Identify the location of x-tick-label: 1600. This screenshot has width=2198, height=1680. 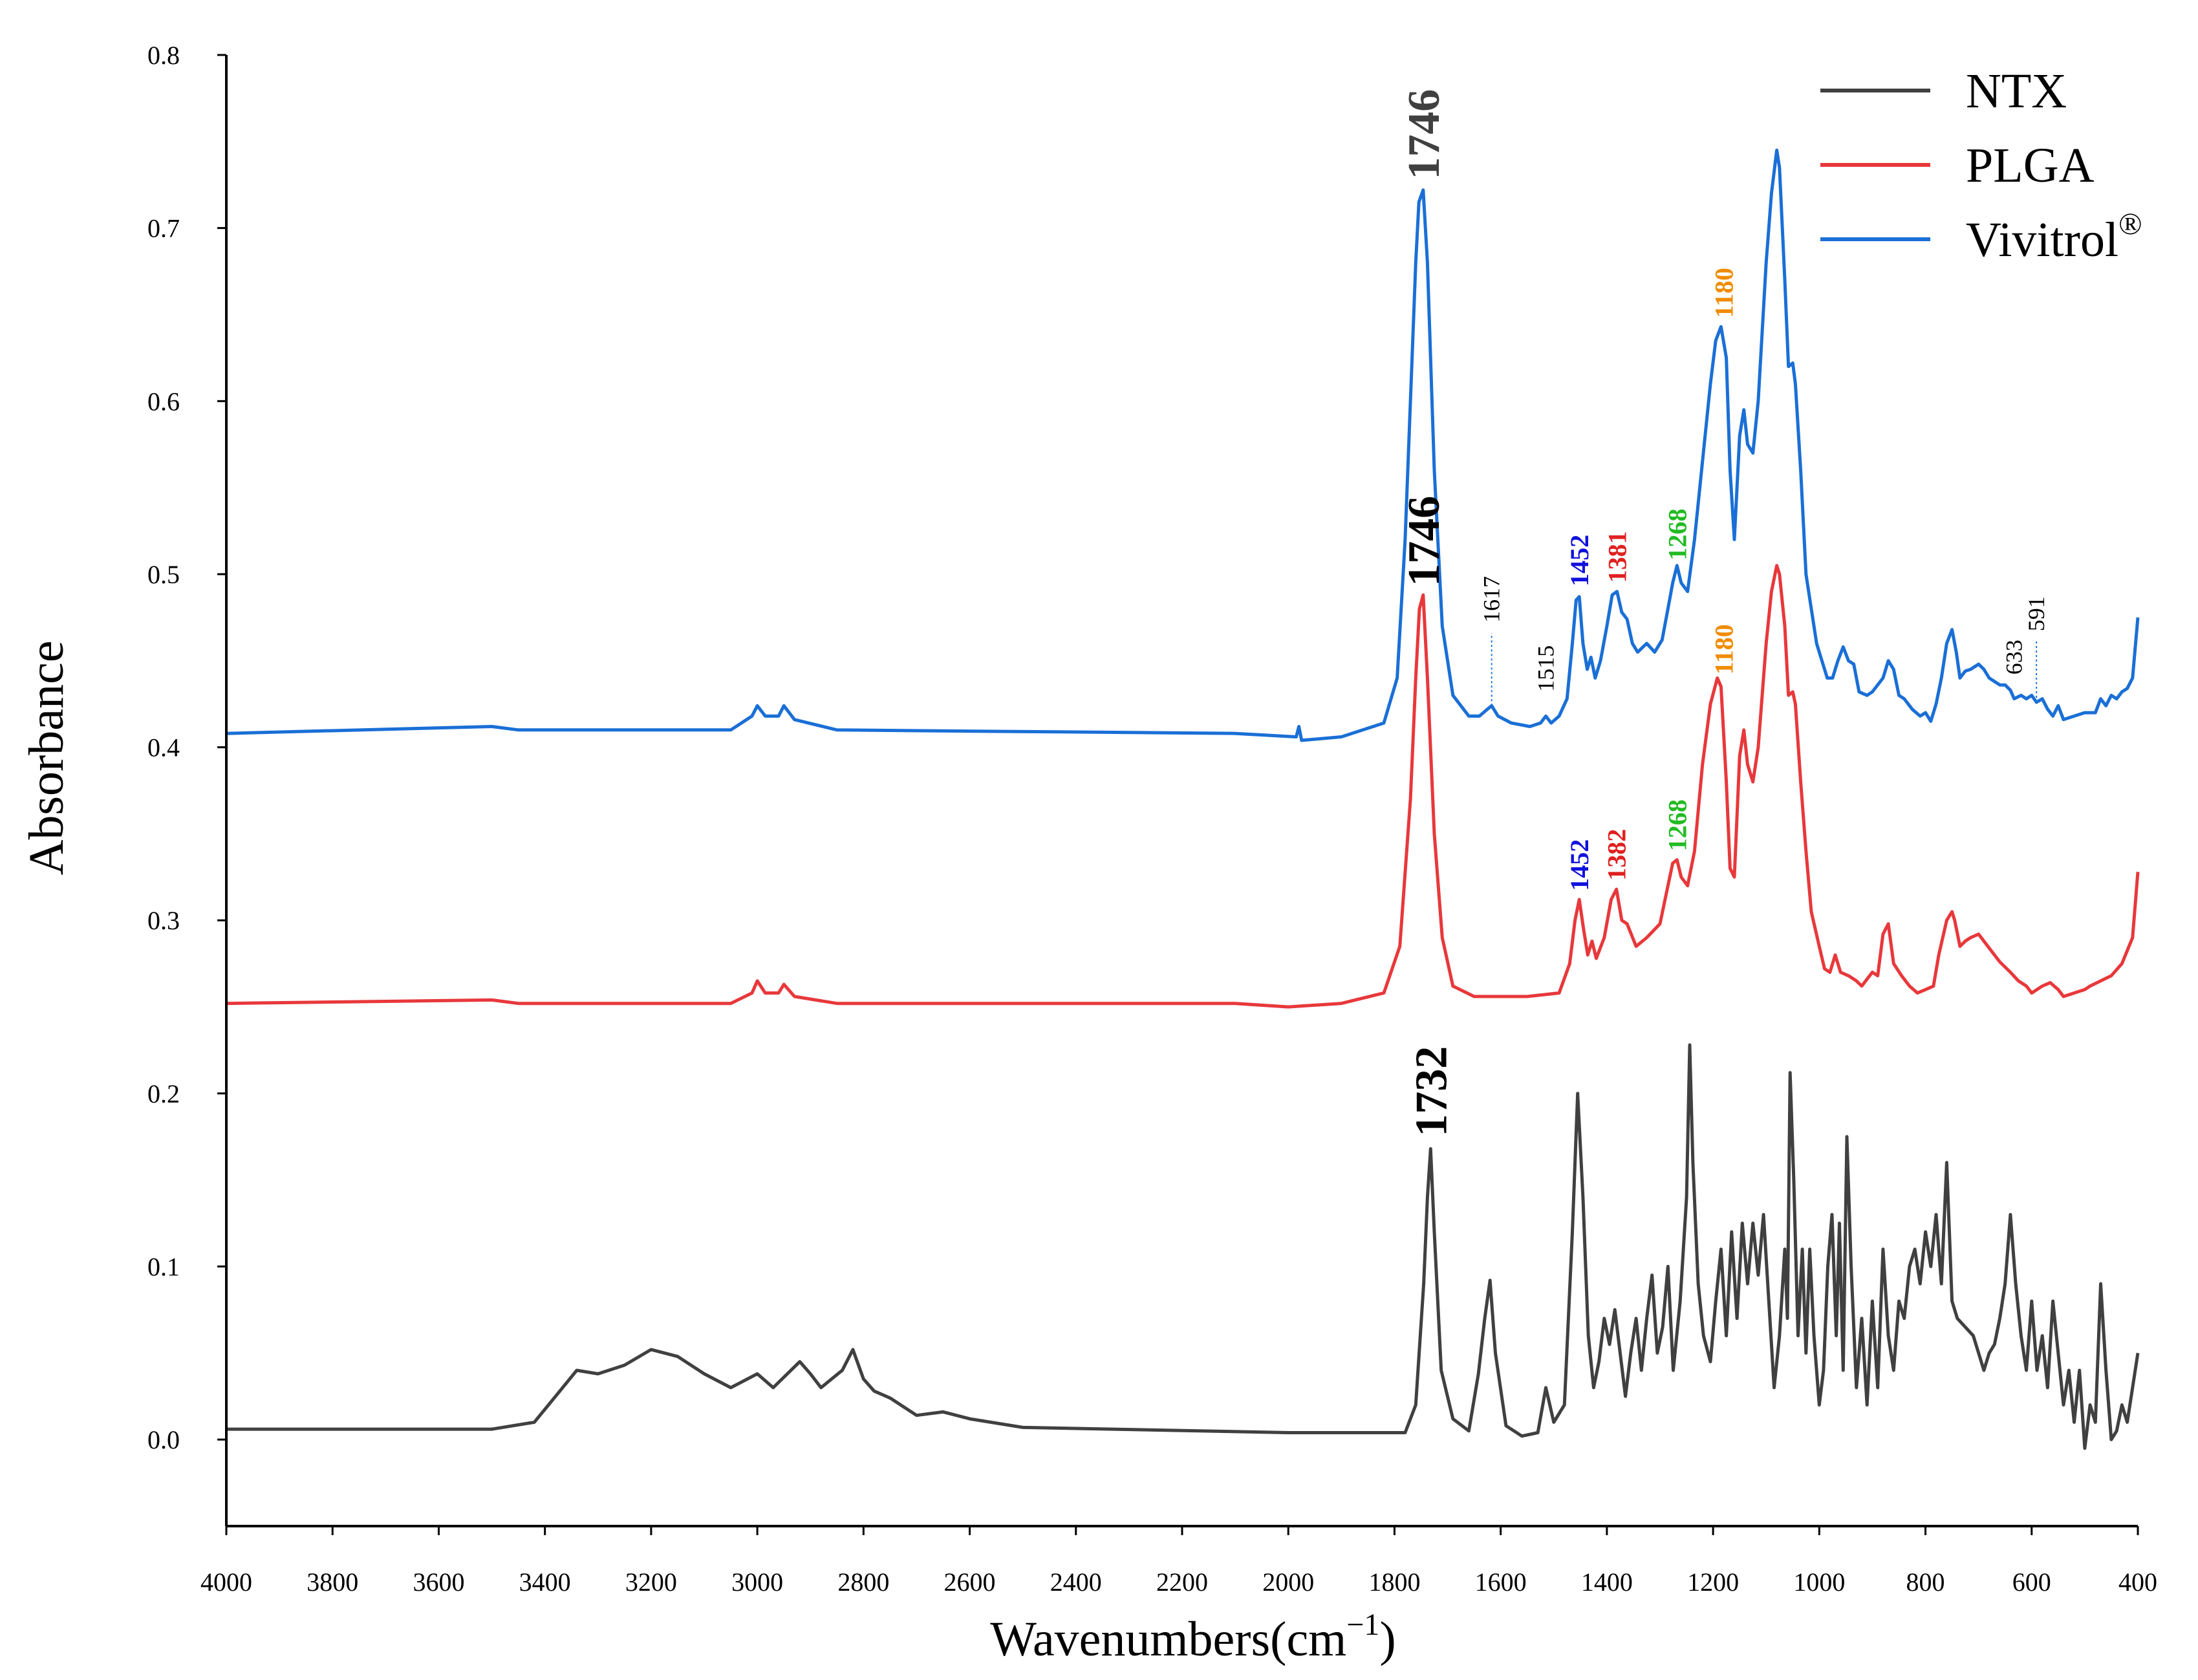
(1501, 1582).